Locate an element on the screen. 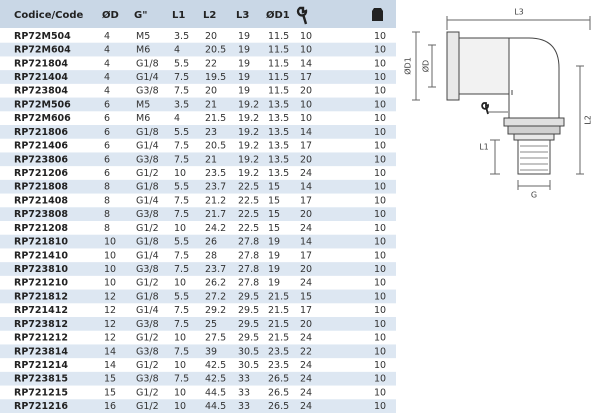  cell: 26 is located at coordinates (211, 242).